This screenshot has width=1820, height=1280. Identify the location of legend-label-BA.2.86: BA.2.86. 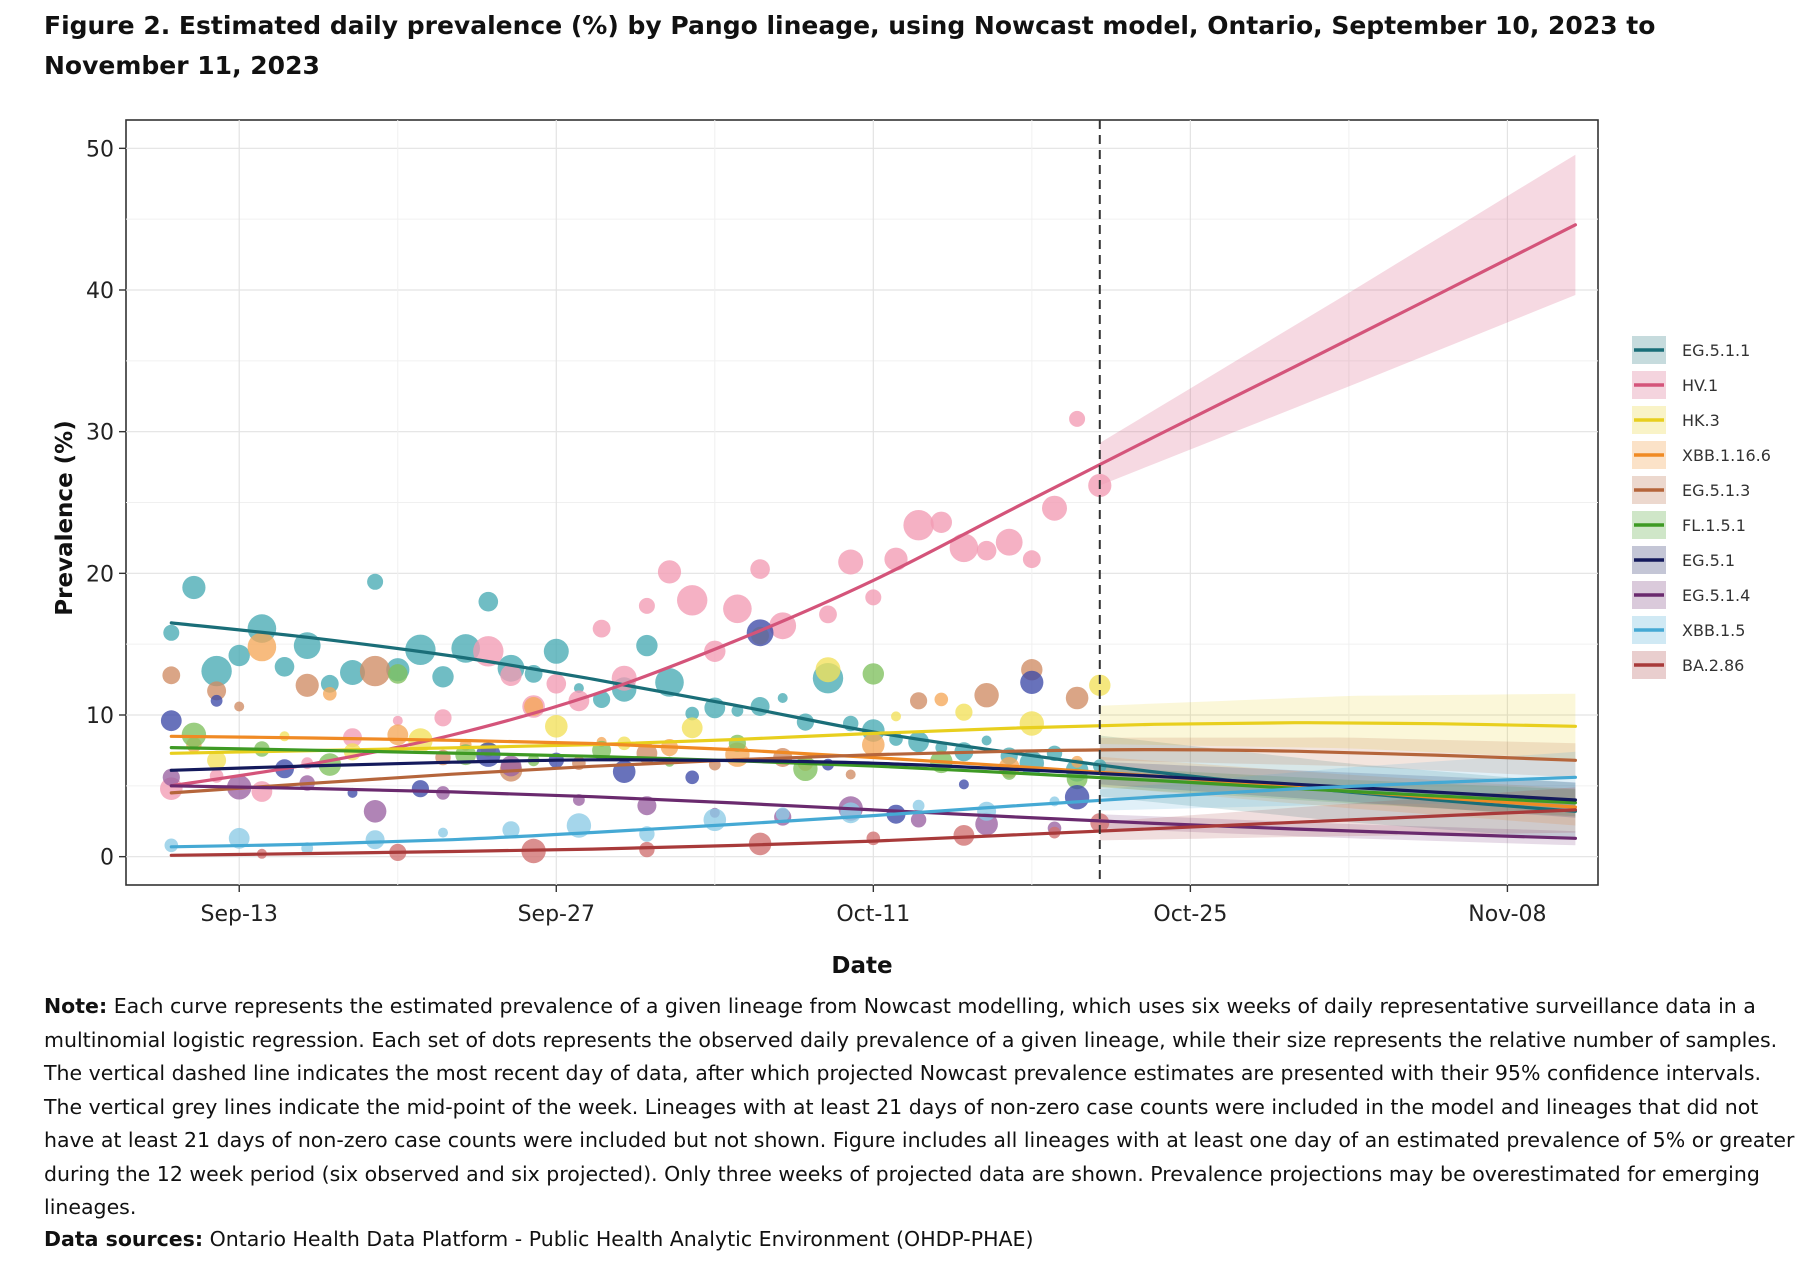
(1713, 665).